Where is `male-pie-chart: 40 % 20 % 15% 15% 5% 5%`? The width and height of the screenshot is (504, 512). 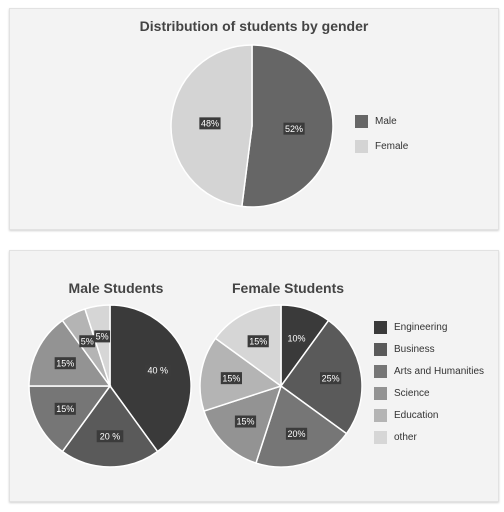 male-pie-chart: 40 % 20 % 15% 15% 5% 5% is located at coordinates (110, 386).